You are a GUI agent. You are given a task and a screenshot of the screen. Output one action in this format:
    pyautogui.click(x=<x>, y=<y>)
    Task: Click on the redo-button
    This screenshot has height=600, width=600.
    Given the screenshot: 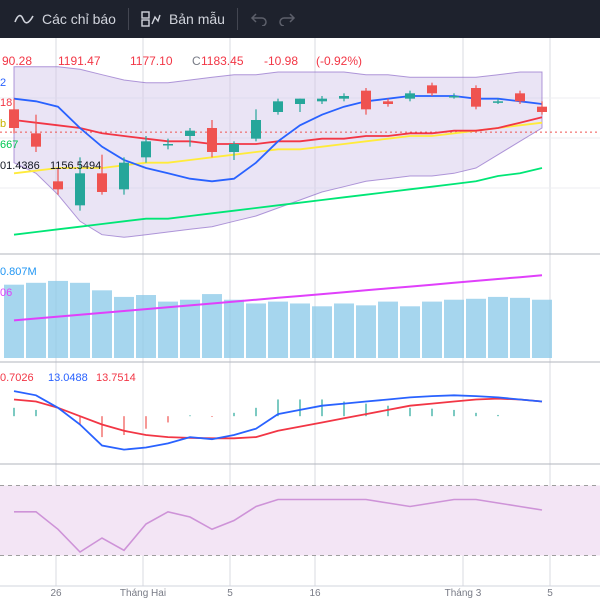 What is the action you would take?
    pyautogui.click(x=287, y=19)
    